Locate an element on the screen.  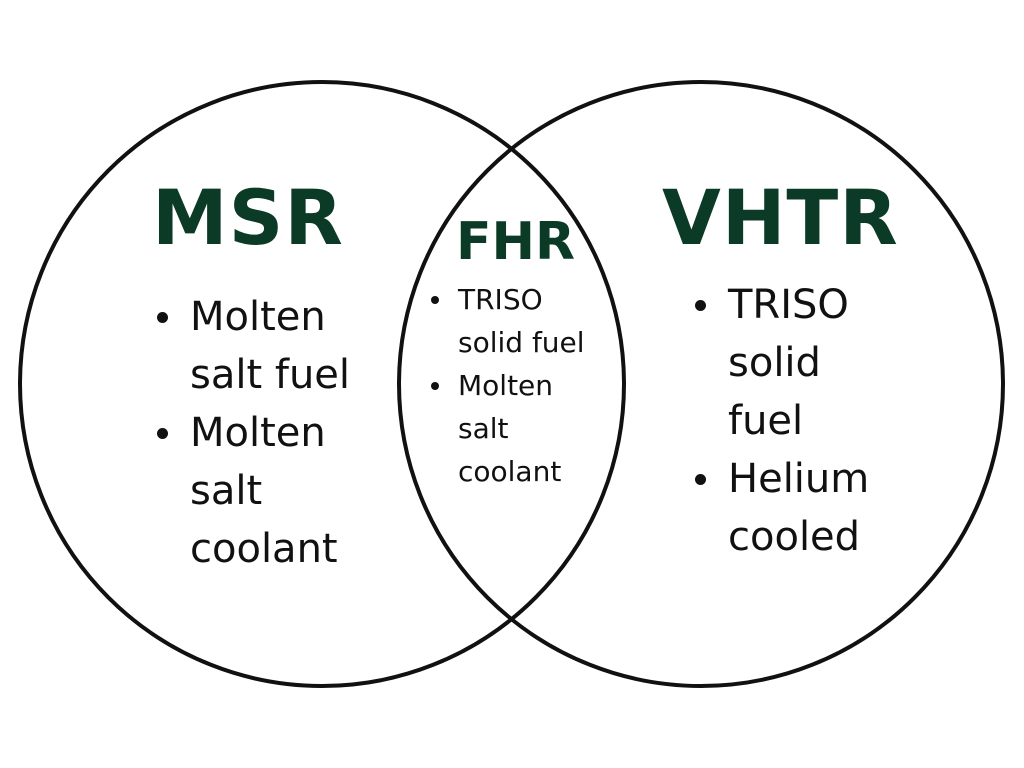
msr-item-2: Molten salt coolant is located at coordinates (273, 491).